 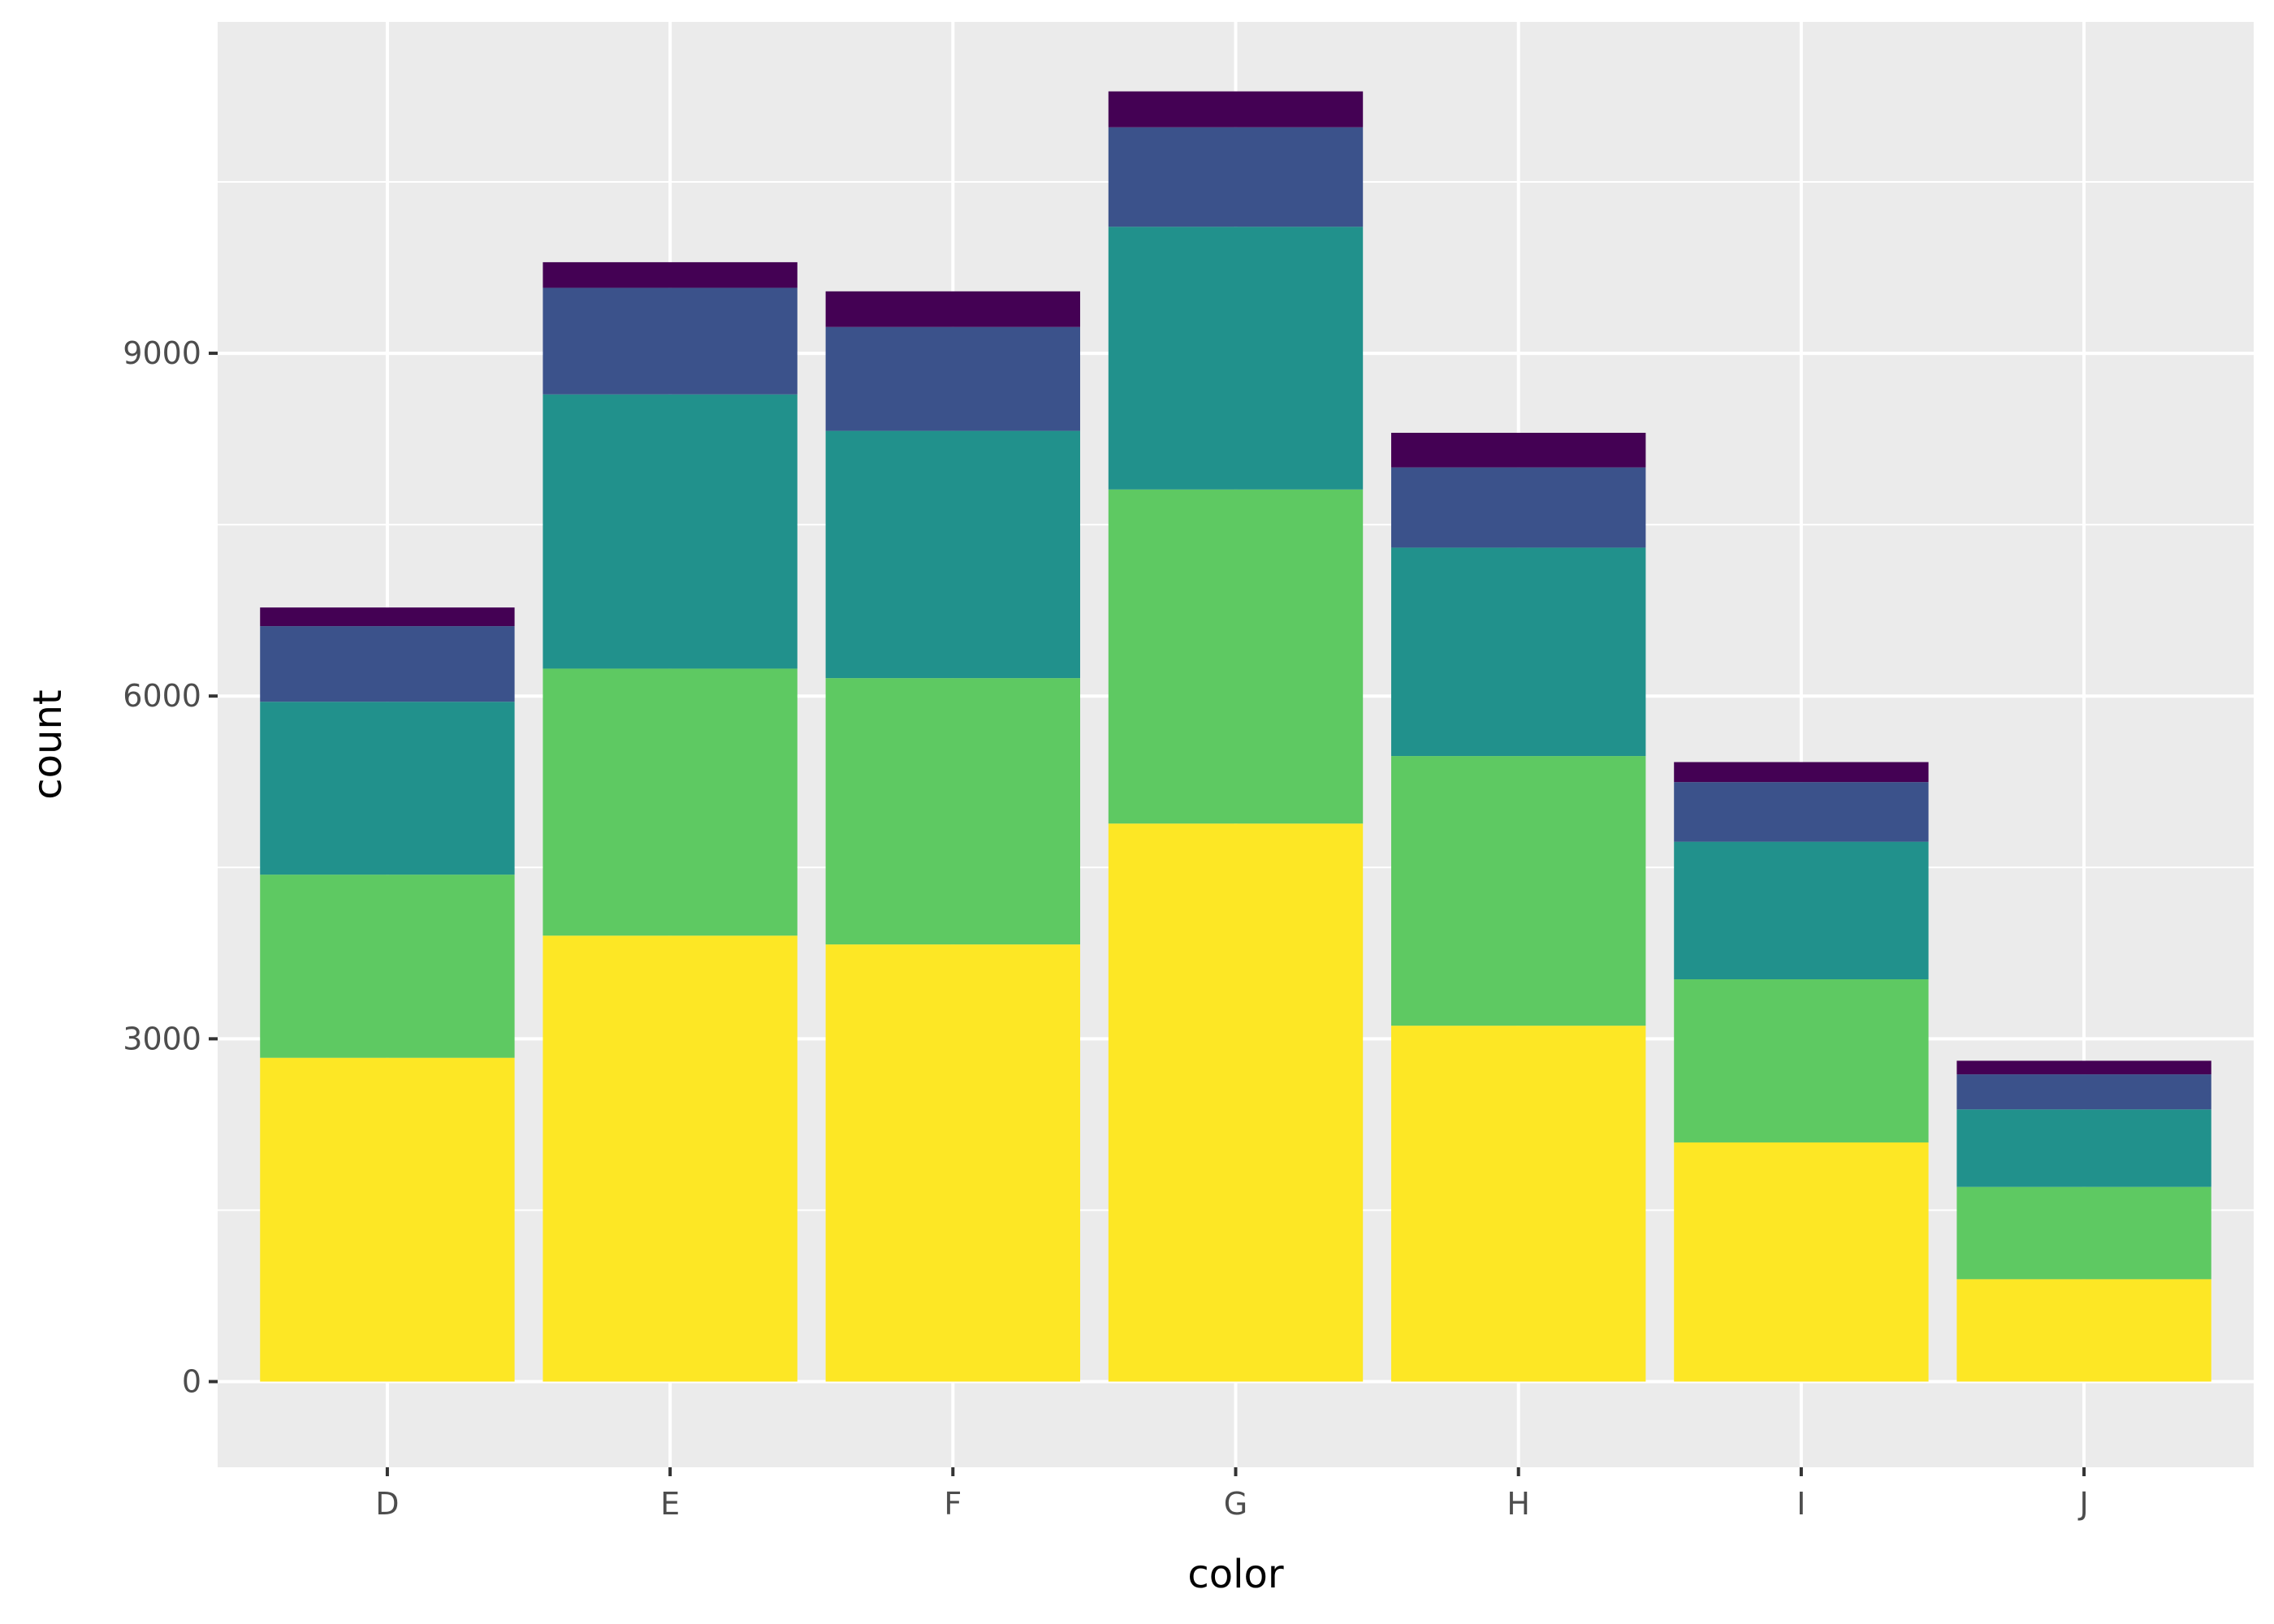 I want to click on x-tick-label: D, so click(x=387, y=1504).